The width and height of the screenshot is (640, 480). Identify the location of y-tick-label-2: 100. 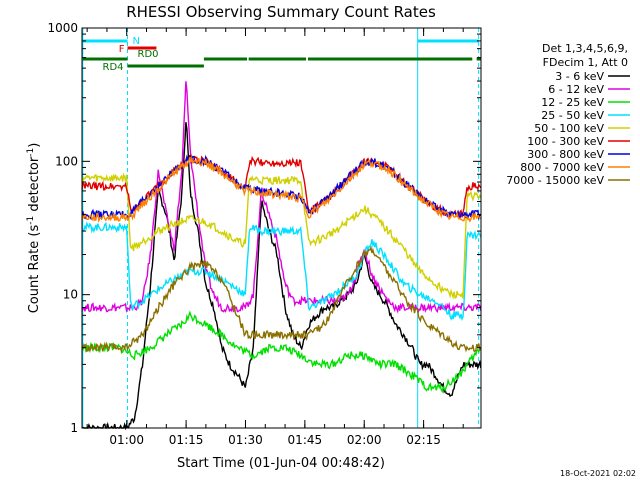
(66, 161).